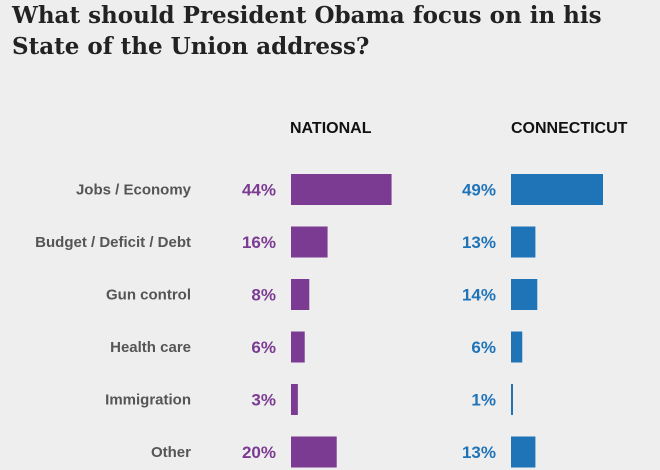  I want to click on data-label: 14%, so click(479, 295).